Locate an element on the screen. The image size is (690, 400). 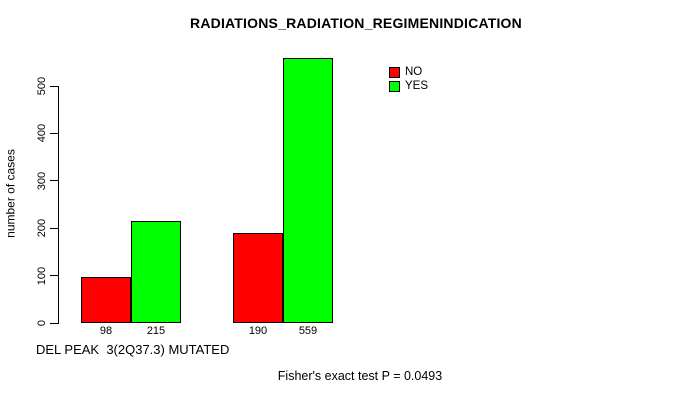
legend-item-no: NO is located at coordinates (408, 72).